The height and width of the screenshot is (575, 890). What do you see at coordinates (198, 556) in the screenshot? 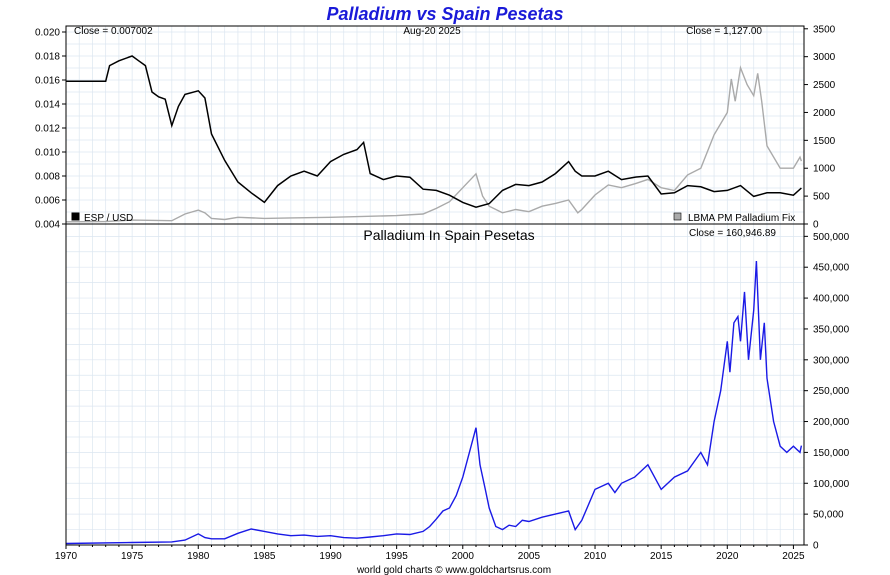
I see `x-tick-label: 1980` at bounding box center [198, 556].